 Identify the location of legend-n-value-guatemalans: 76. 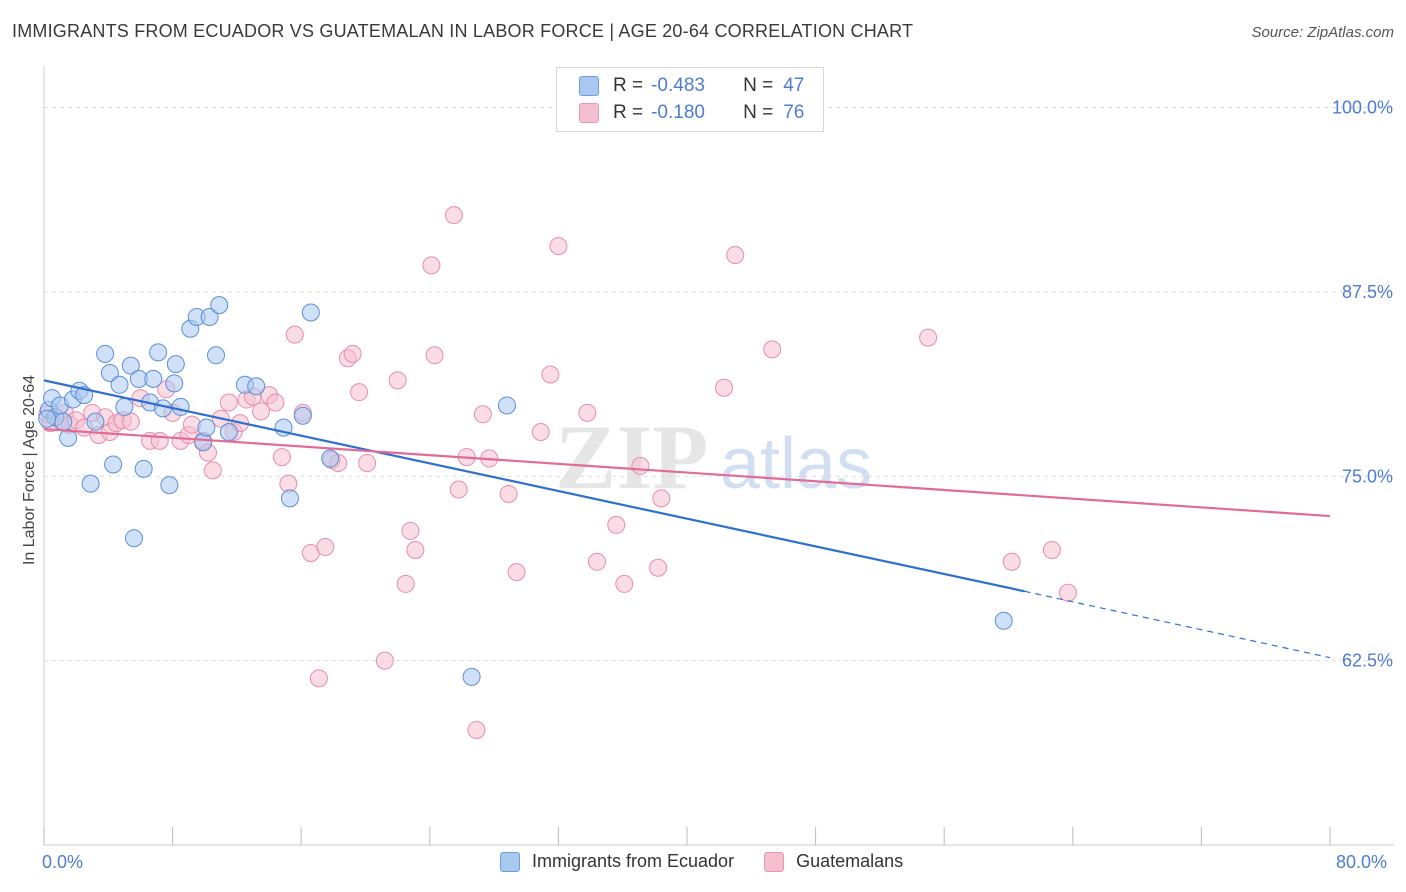
(794, 112).